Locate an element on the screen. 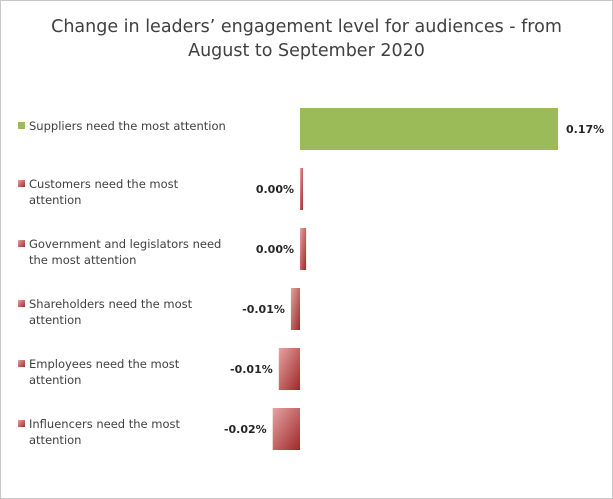 This screenshot has width=613, height=499. category-label-4-1: attention is located at coordinates (55, 380).